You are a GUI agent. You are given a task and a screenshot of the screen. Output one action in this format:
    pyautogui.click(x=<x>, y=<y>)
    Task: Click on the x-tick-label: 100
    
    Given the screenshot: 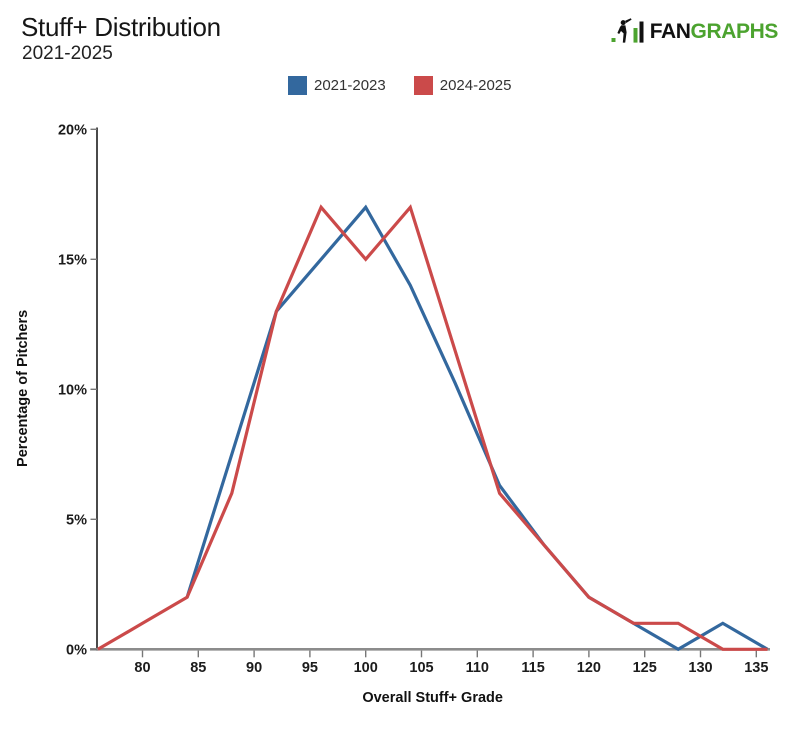 What is the action you would take?
    pyautogui.click(x=366, y=668)
    